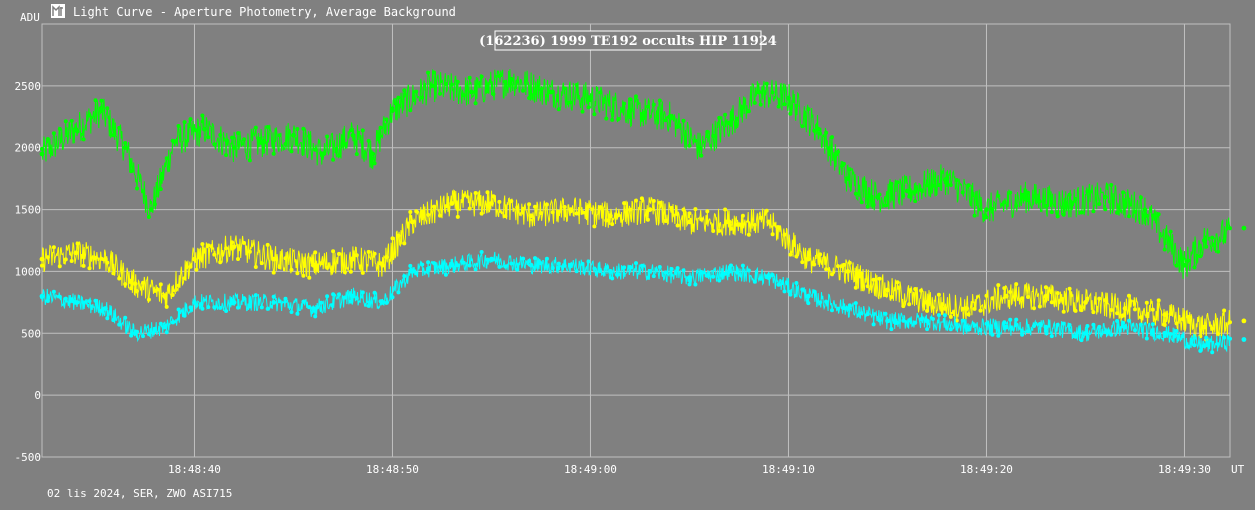  What do you see at coordinates (194, 469) in the screenshot?
I see `x-tick-label: 18:48:40` at bounding box center [194, 469].